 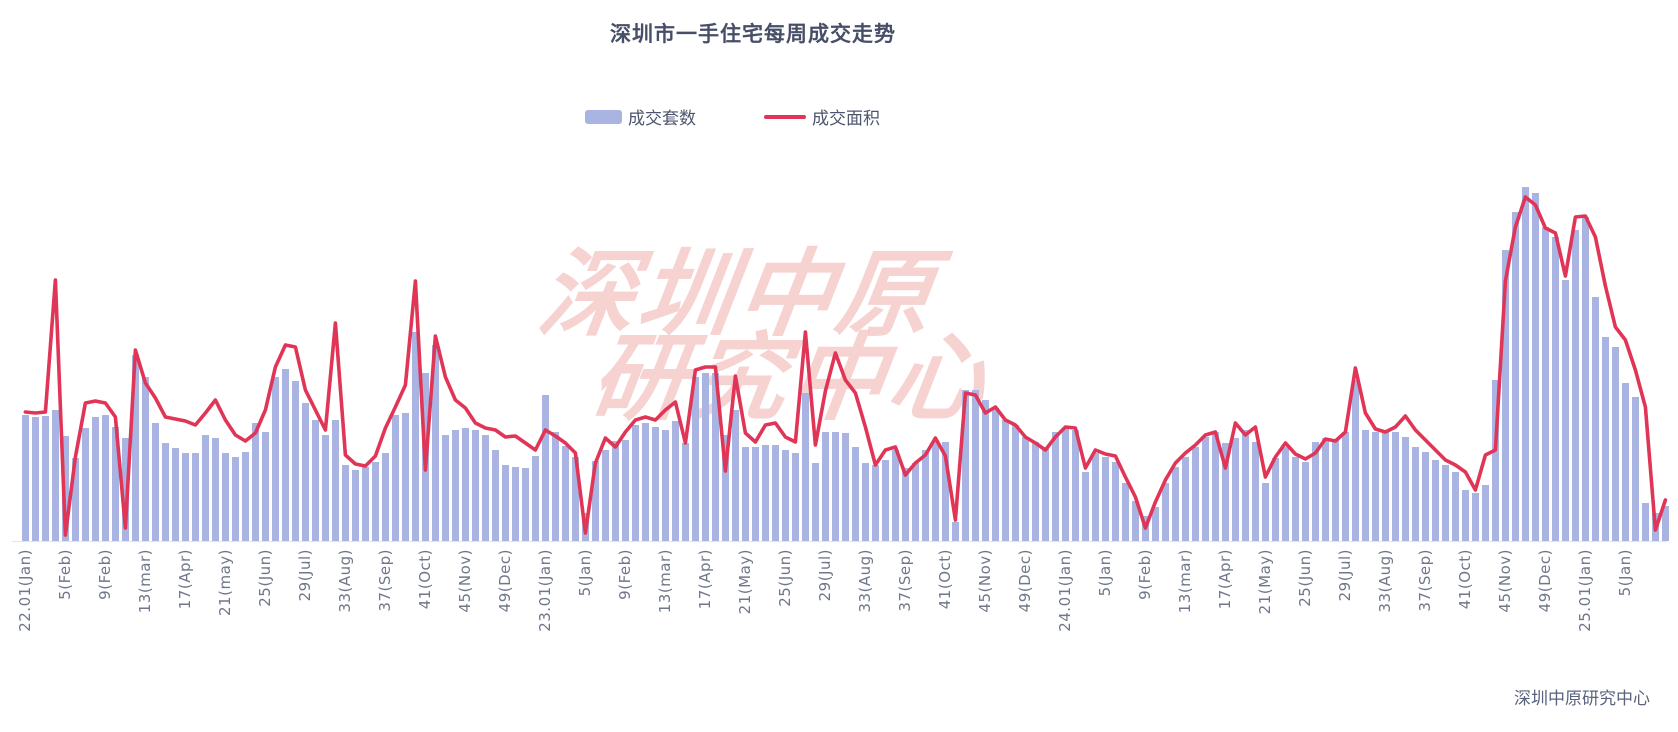 What do you see at coordinates (1582, 699) in the screenshot?
I see `source-credit: 深圳中原研究中心` at bounding box center [1582, 699].